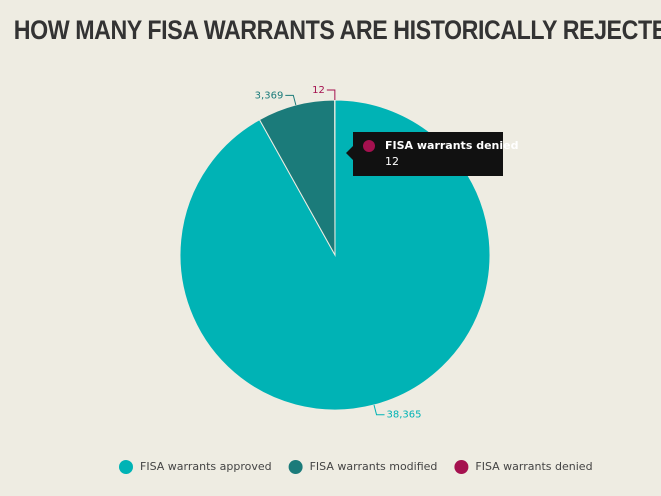  Describe the element at coordinates (318, 90) in the screenshot. I see `value-label: 12` at that location.